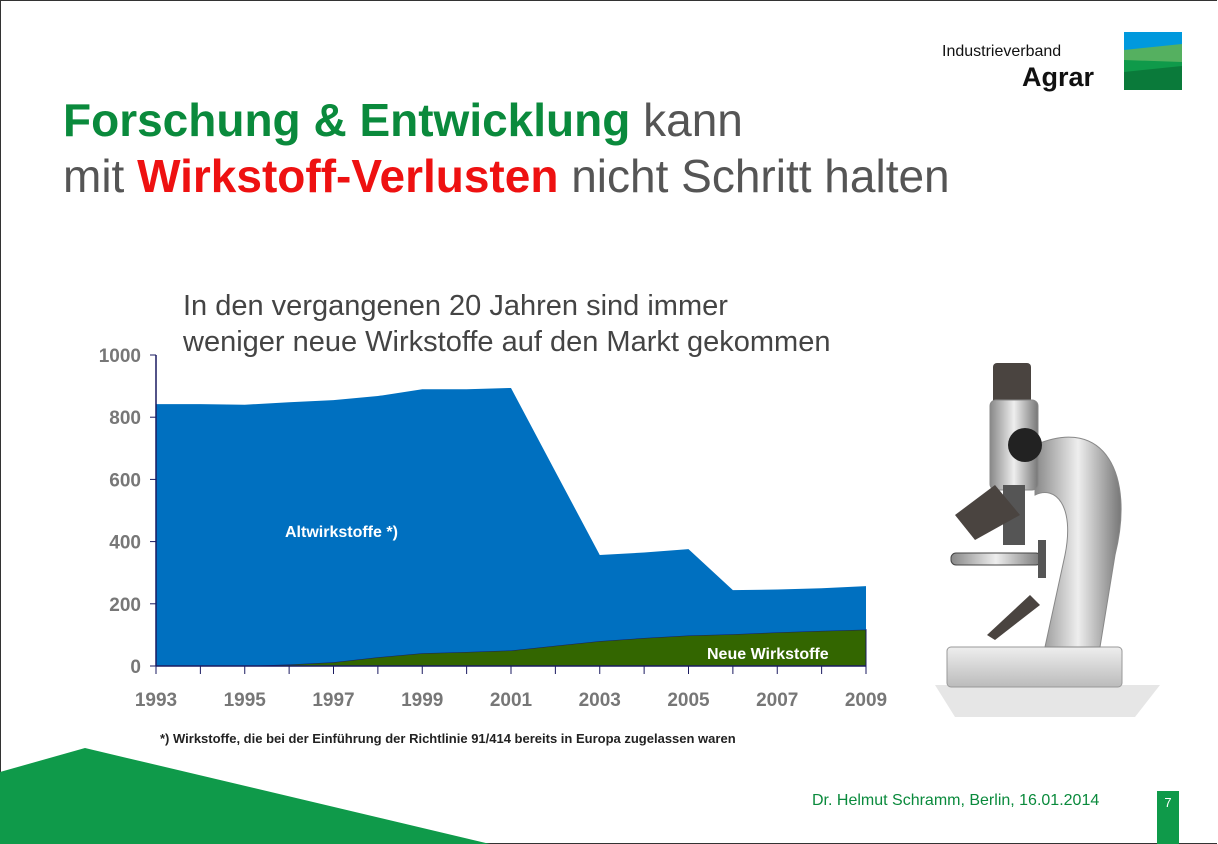 This screenshot has width=1218, height=844. I want to click on x-tick-label: 2007, so click(777, 700).